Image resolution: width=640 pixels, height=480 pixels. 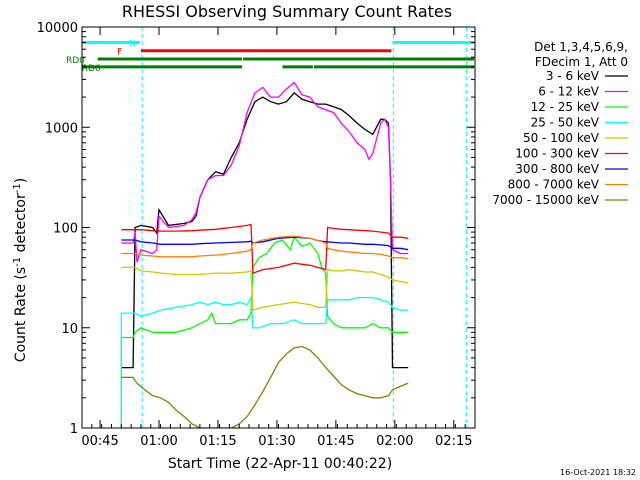 What do you see at coordinates (158, 441) in the screenshot?
I see `x-tick-label-1: 01:00` at bounding box center [158, 441].